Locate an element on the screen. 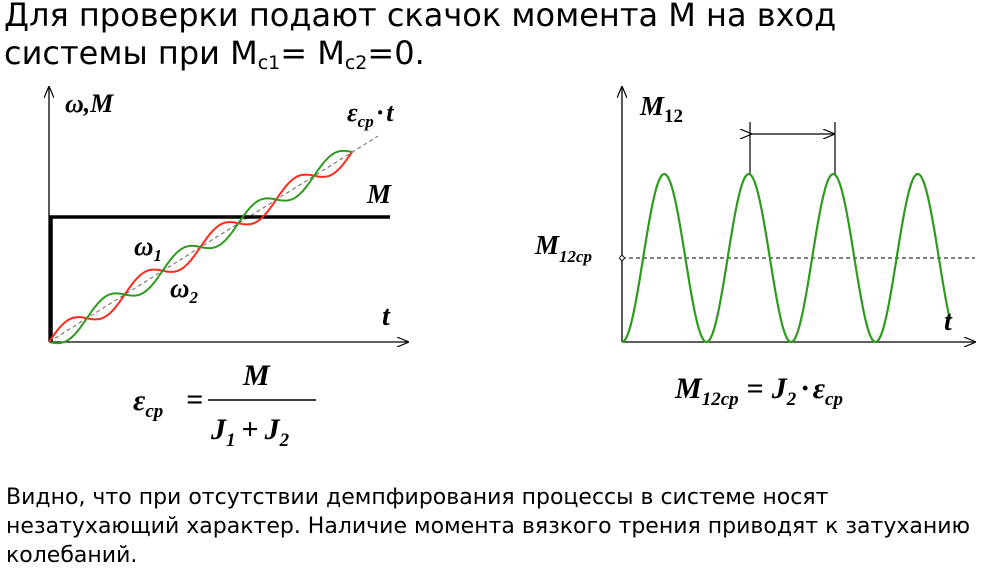 The image size is (981, 578). mean-label: M12cp is located at coordinates (563, 248).